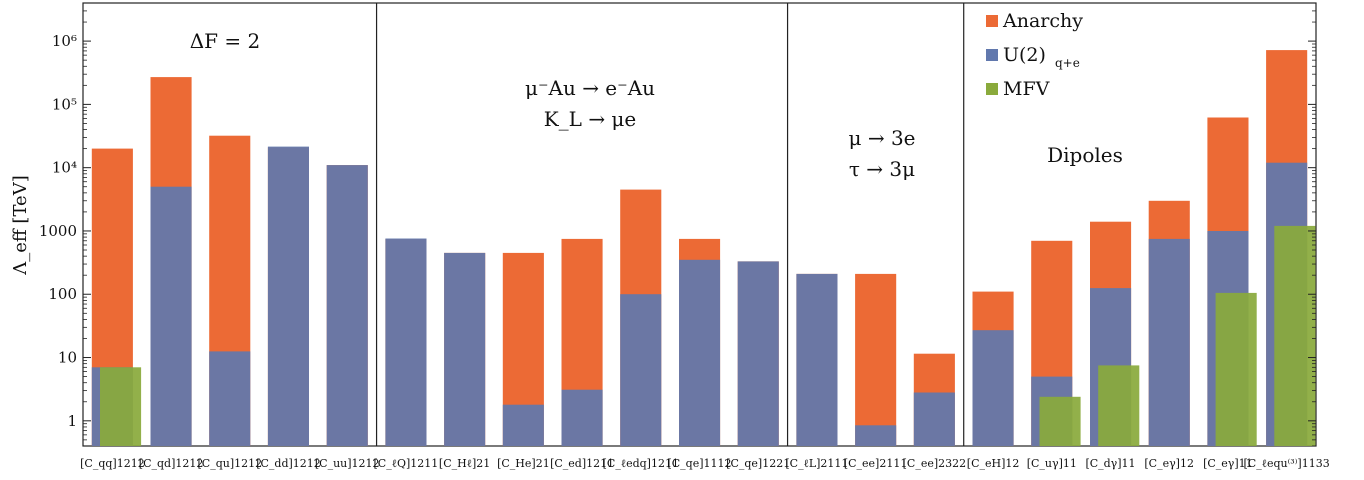  I want to click on x-tick-label-3: [C_dd]1212, so click(288, 463).